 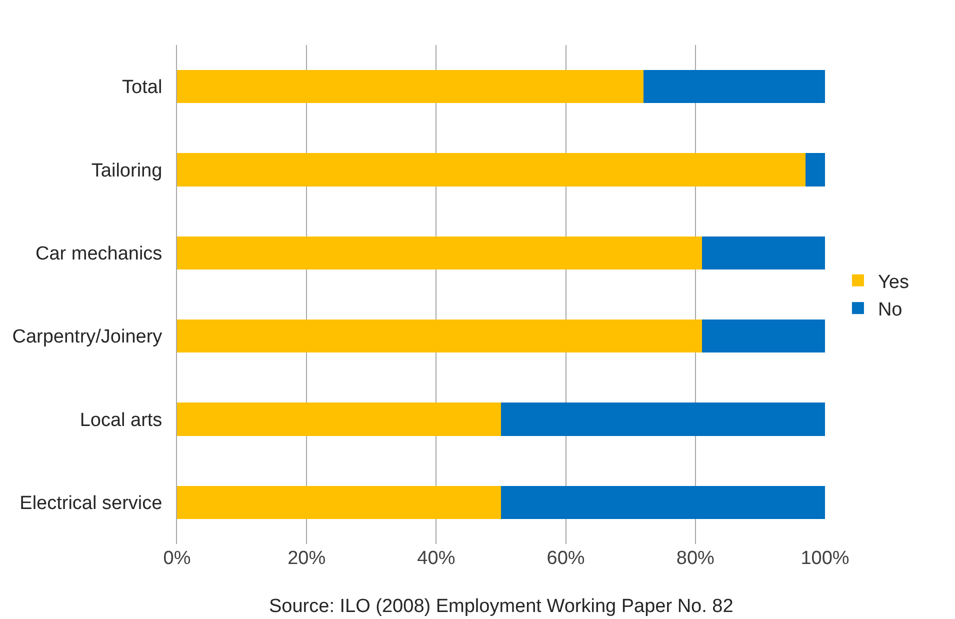 What do you see at coordinates (893, 282) in the screenshot?
I see `legend-label: Yes` at bounding box center [893, 282].